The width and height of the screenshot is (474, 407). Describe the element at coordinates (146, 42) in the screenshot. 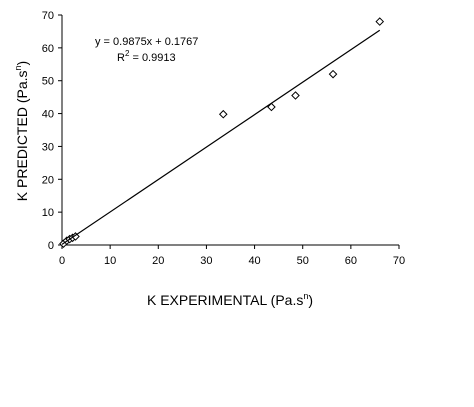

I see `trendline-equation: y = 0.9875x + 0.1767` at that location.